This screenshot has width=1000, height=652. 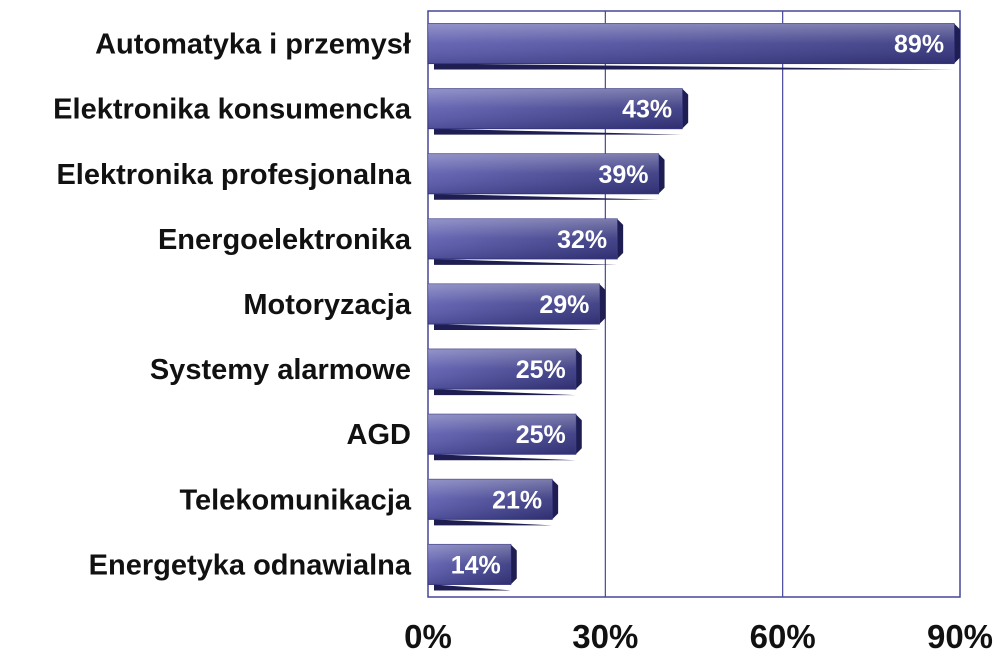 I want to click on data-label: 89%, so click(x=919, y=45).